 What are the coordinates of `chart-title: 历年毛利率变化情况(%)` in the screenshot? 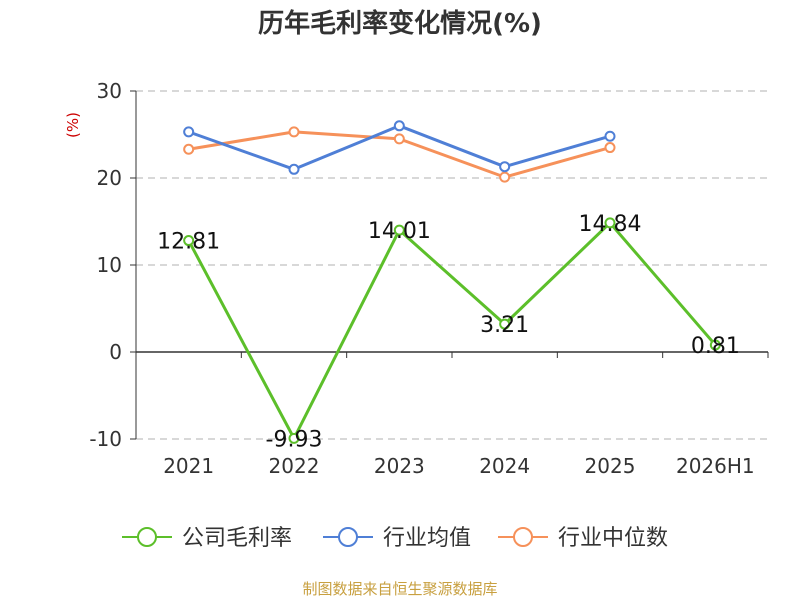 It's located at (400, 24).